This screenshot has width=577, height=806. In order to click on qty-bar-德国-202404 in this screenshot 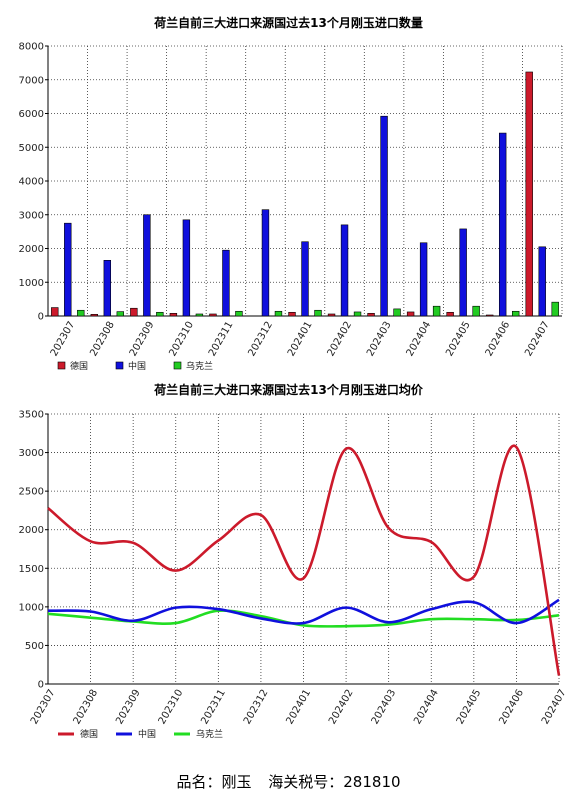, I will do `click(410, 314)`.